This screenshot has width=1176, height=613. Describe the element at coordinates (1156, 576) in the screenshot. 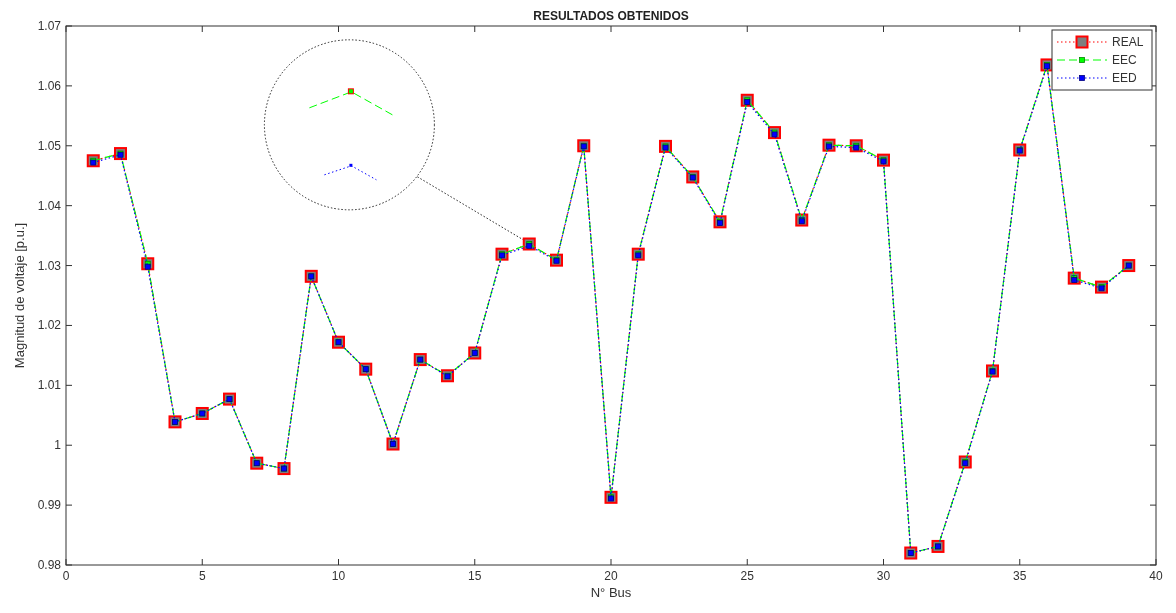

I see `x-tick-label: 40` at that location.